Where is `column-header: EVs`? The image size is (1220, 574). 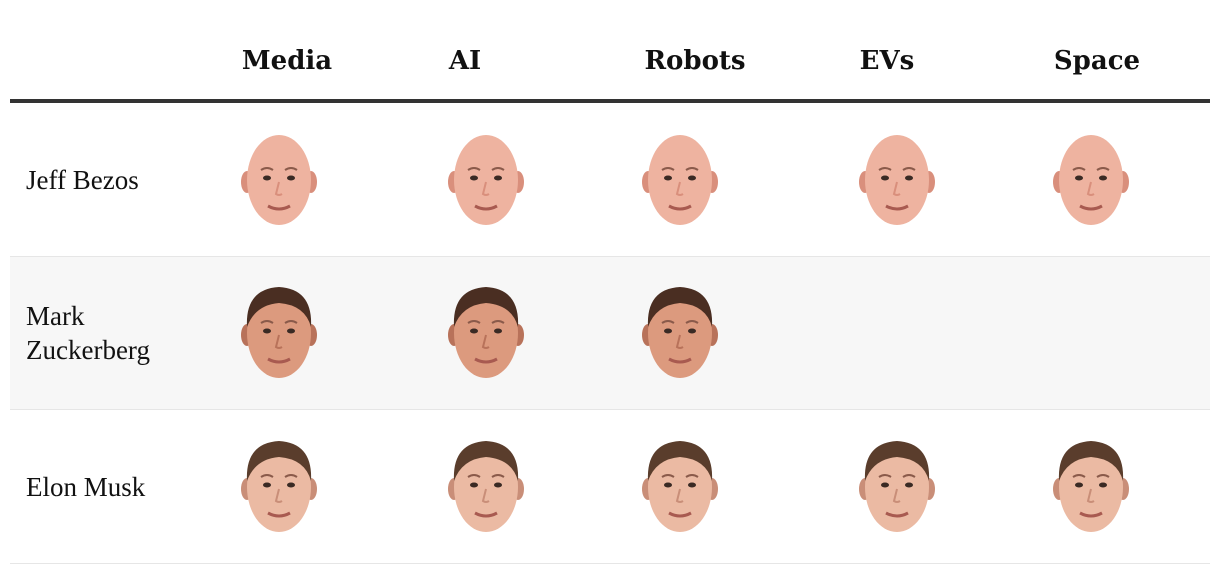 column-header: EVs is located at coordinates (887, 61).